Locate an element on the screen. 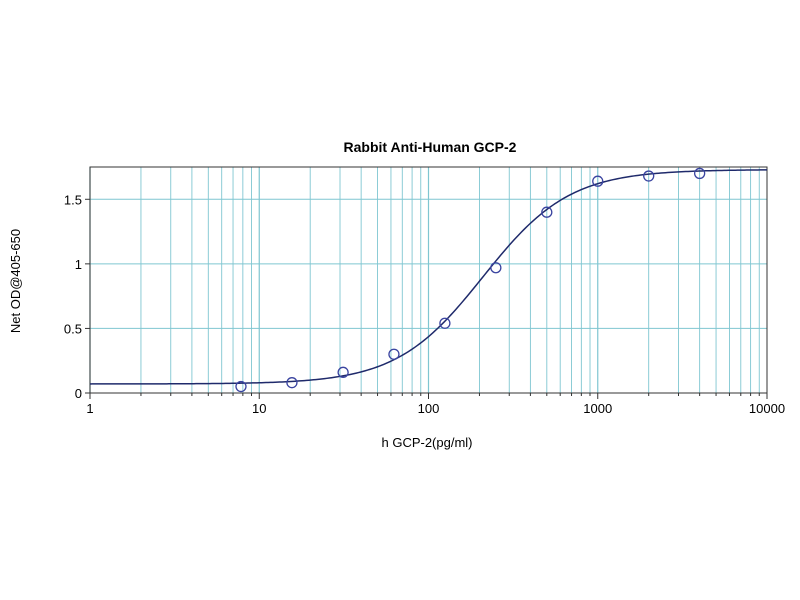 This screenshot has width=800, height=600. x-axis-ticks: 1 10 100 1000 10000 is located at coordinates (435, 404).